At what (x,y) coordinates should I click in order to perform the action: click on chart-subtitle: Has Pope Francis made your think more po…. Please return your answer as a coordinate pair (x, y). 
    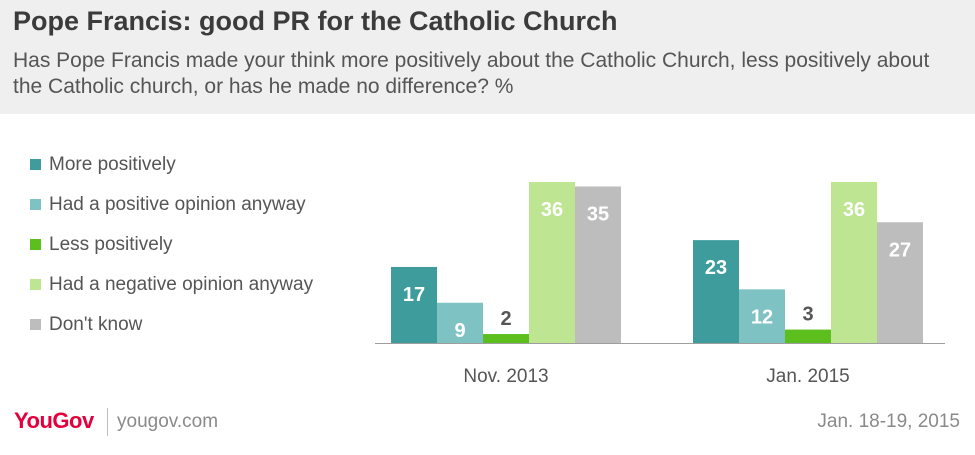
    Looking at the image, I should click on (471, 73).